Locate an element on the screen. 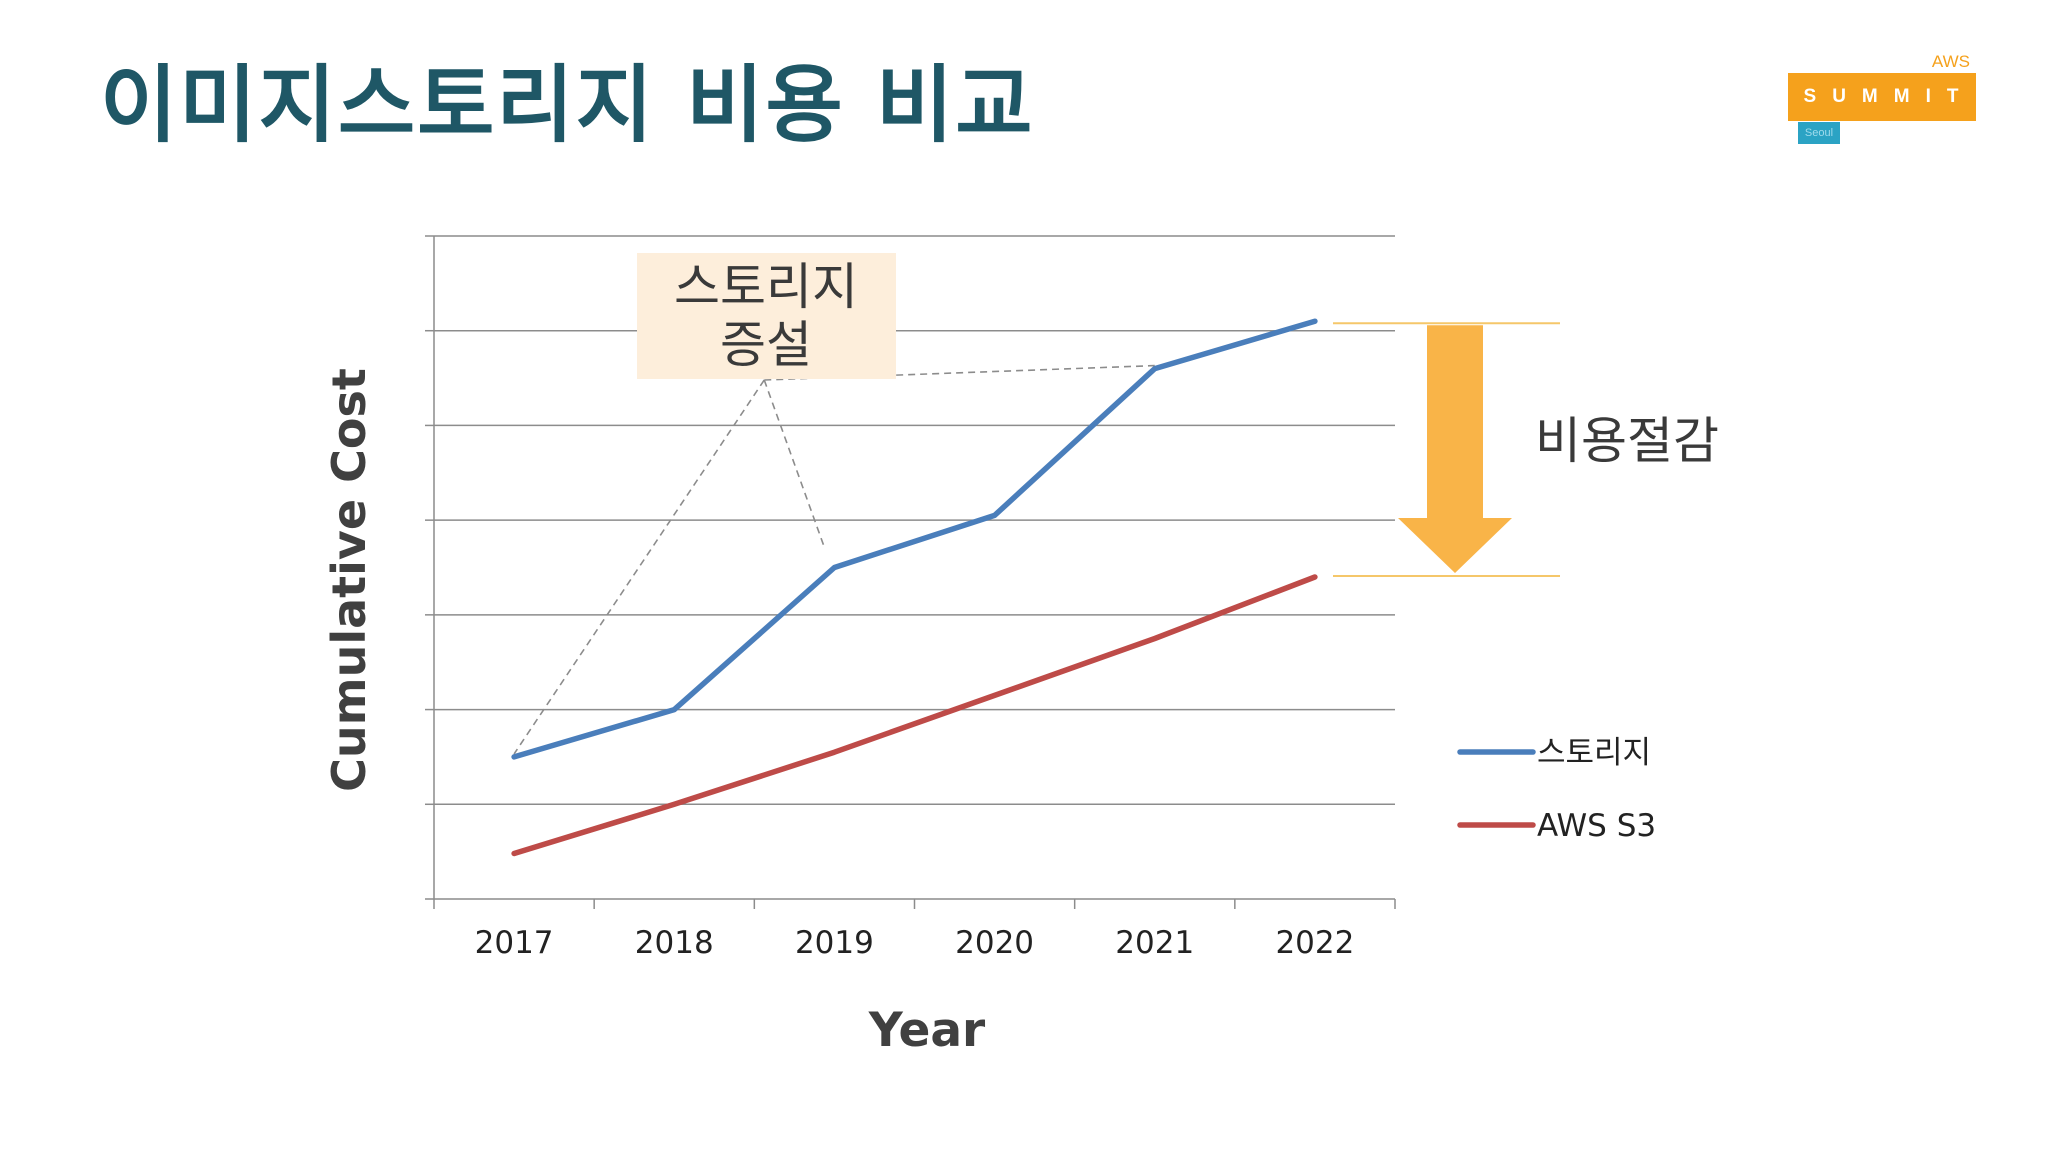 The height and width of the screenshot is (1152, 2048). legend-label-1: 스토리지 is located at coordinates (1594, 753).